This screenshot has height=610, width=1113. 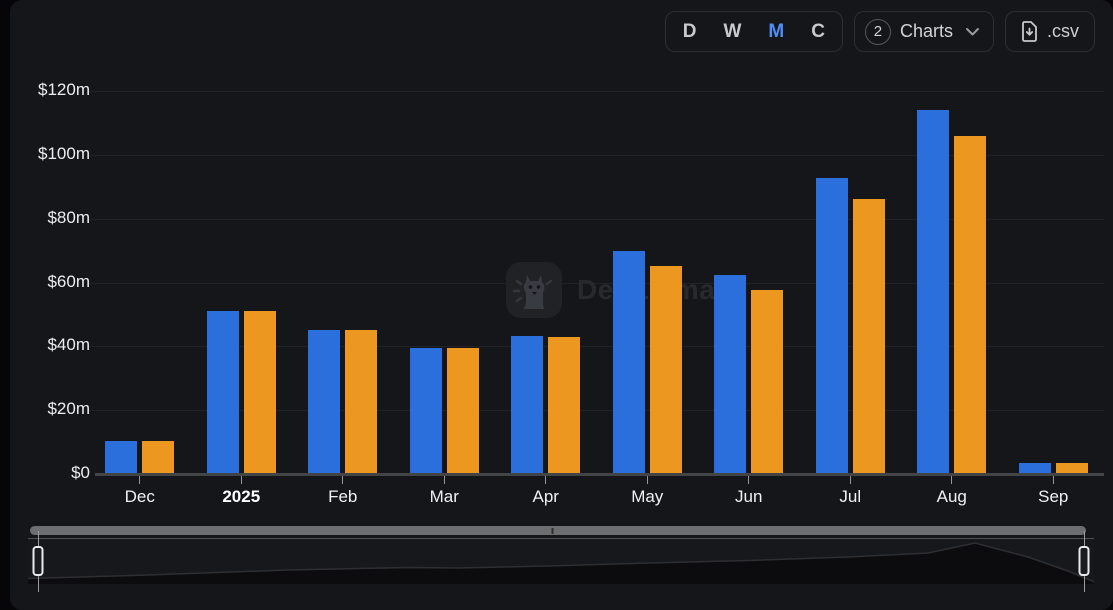 I want to click on bar-series-orange-Aug, so click(x=970, y=304).